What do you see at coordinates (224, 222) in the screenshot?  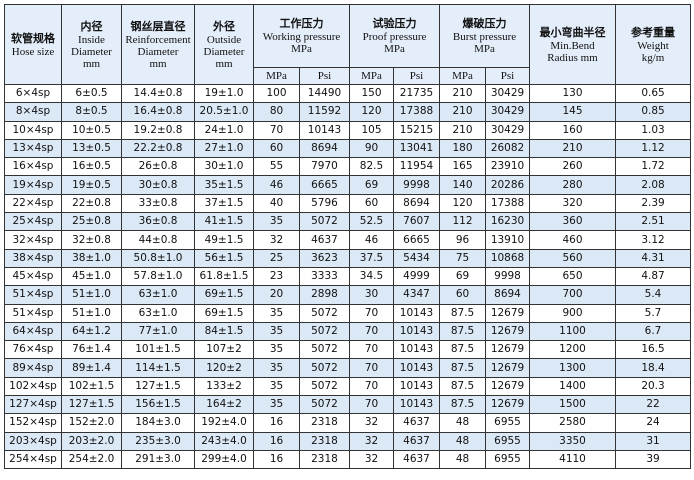 I see `table-cell: 41±1.5` at bounding box center [224, 222].